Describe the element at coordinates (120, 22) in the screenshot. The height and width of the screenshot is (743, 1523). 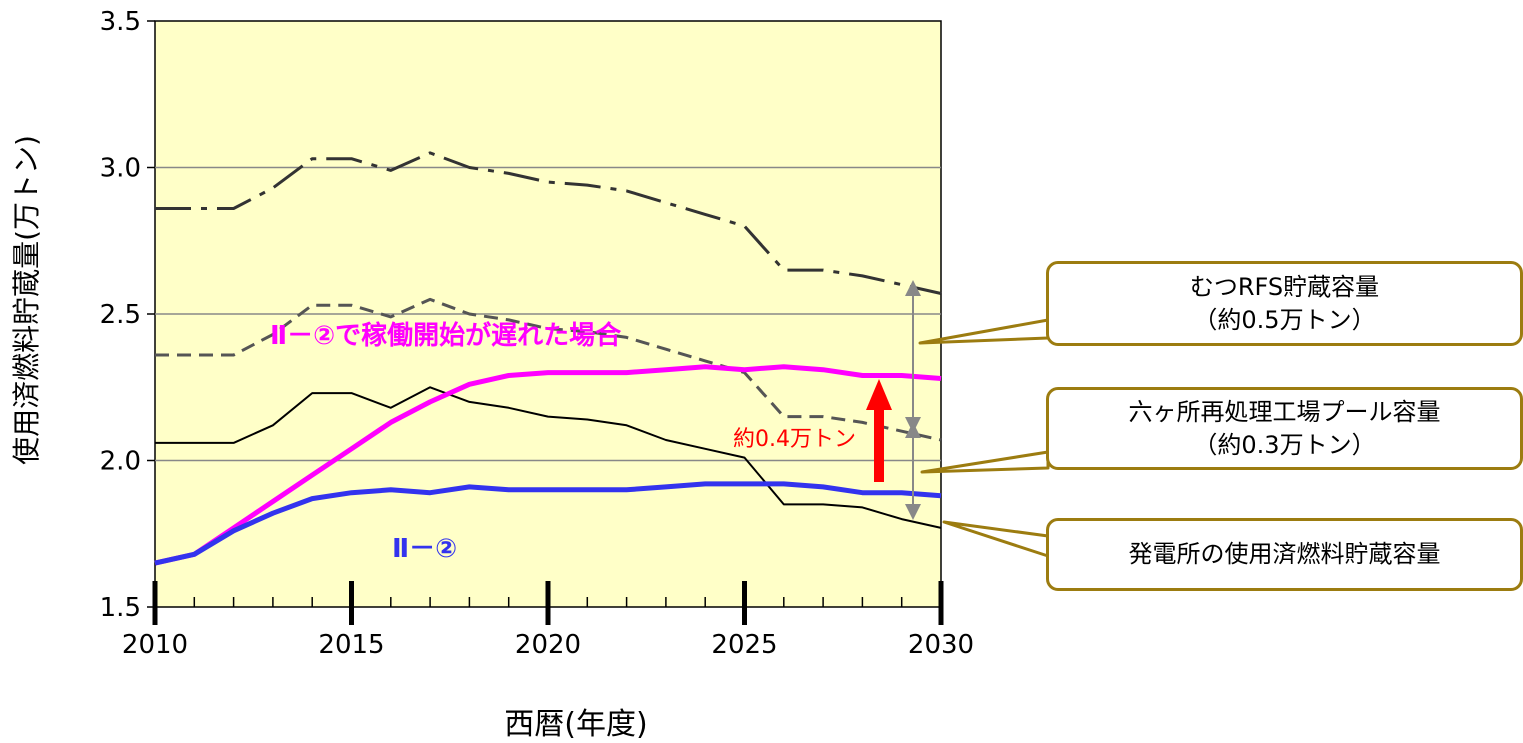
I see `y-tick-label: 3.5` at that location.